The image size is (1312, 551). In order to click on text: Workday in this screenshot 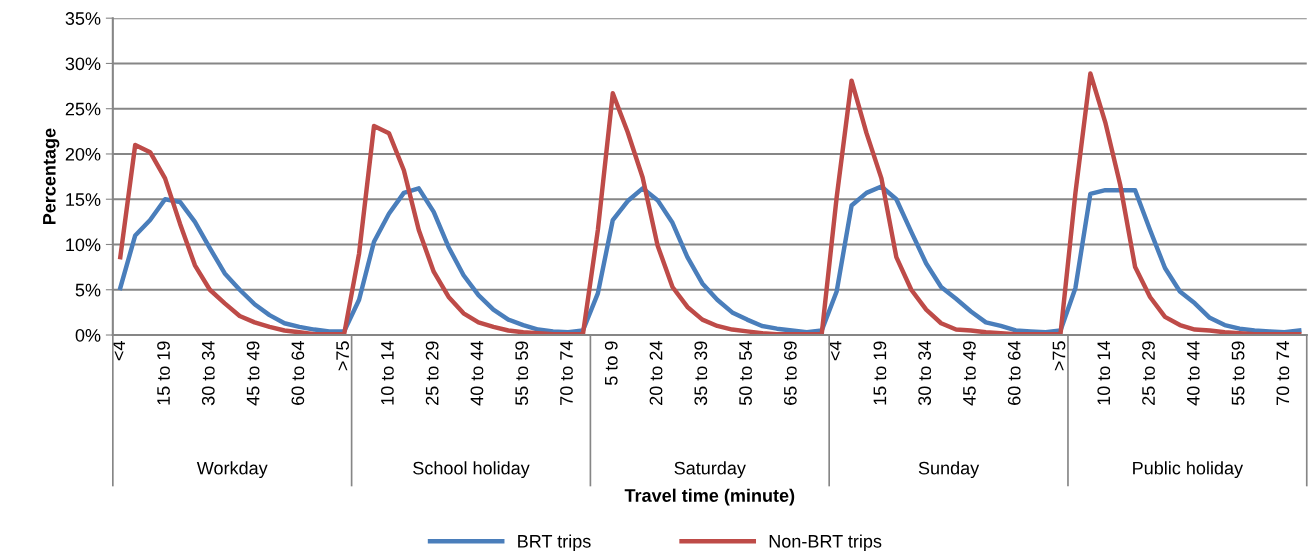, I will do `click(232, 470)`.